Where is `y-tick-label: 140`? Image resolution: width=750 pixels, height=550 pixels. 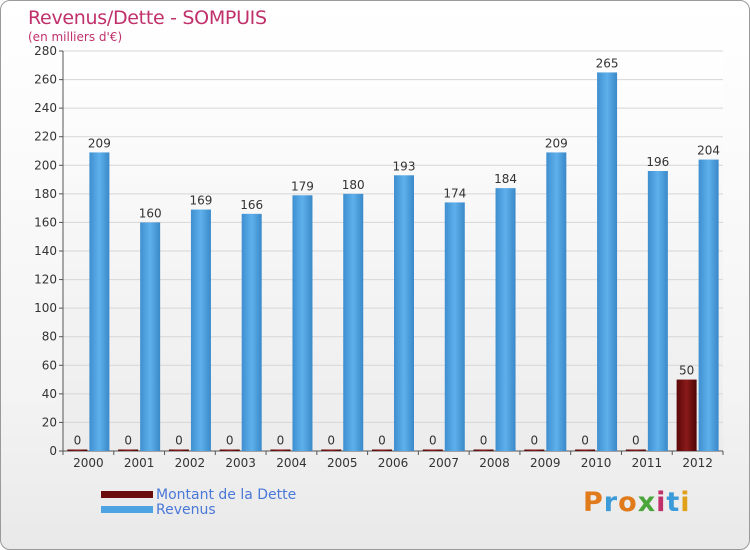
y-tick-label: 140 is located at coordinates (45, 251).